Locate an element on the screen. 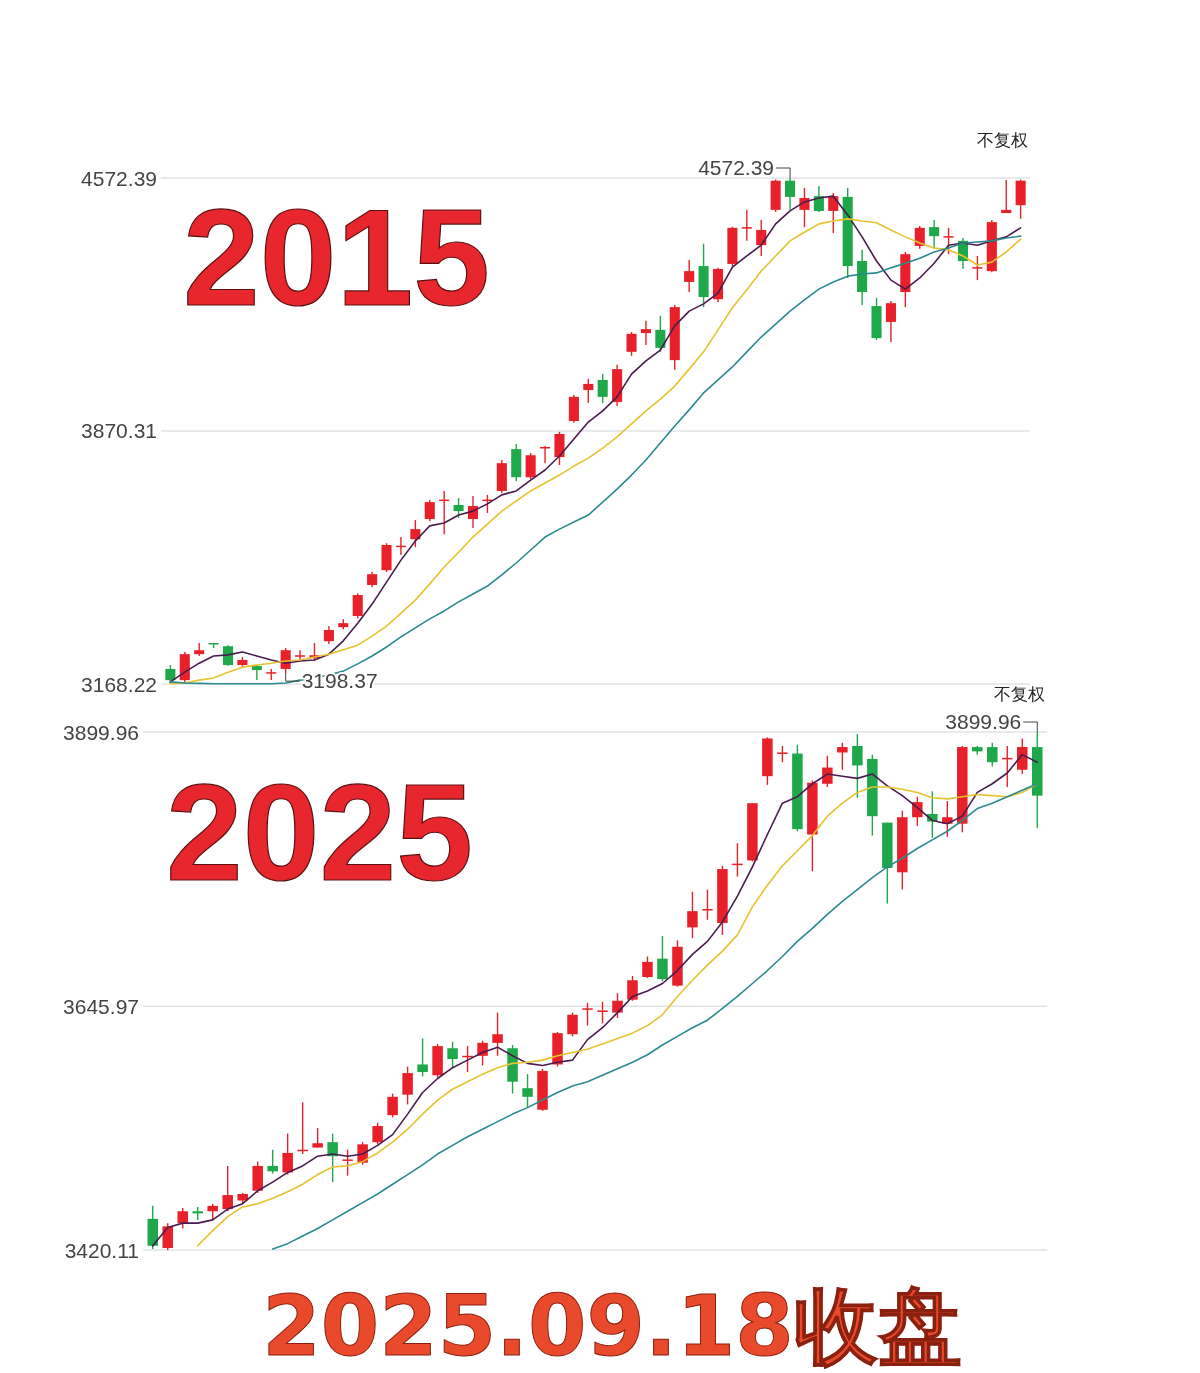 The width and height of the screenshot is (1200, 1373). y-tick-label: 3168.22 is located at coordinates (119, 684).